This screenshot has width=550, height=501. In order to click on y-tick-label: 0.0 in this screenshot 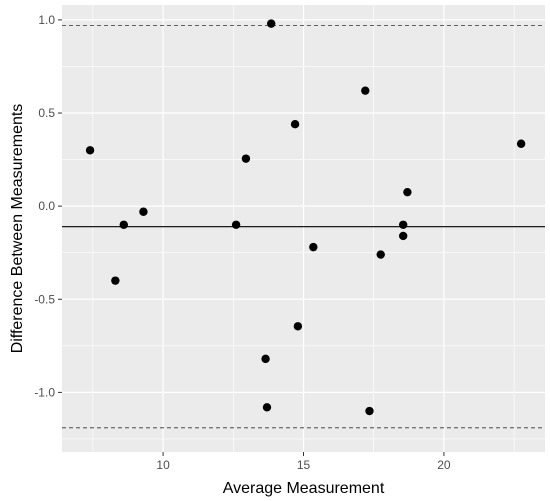, I will do `click(46, 206)`.